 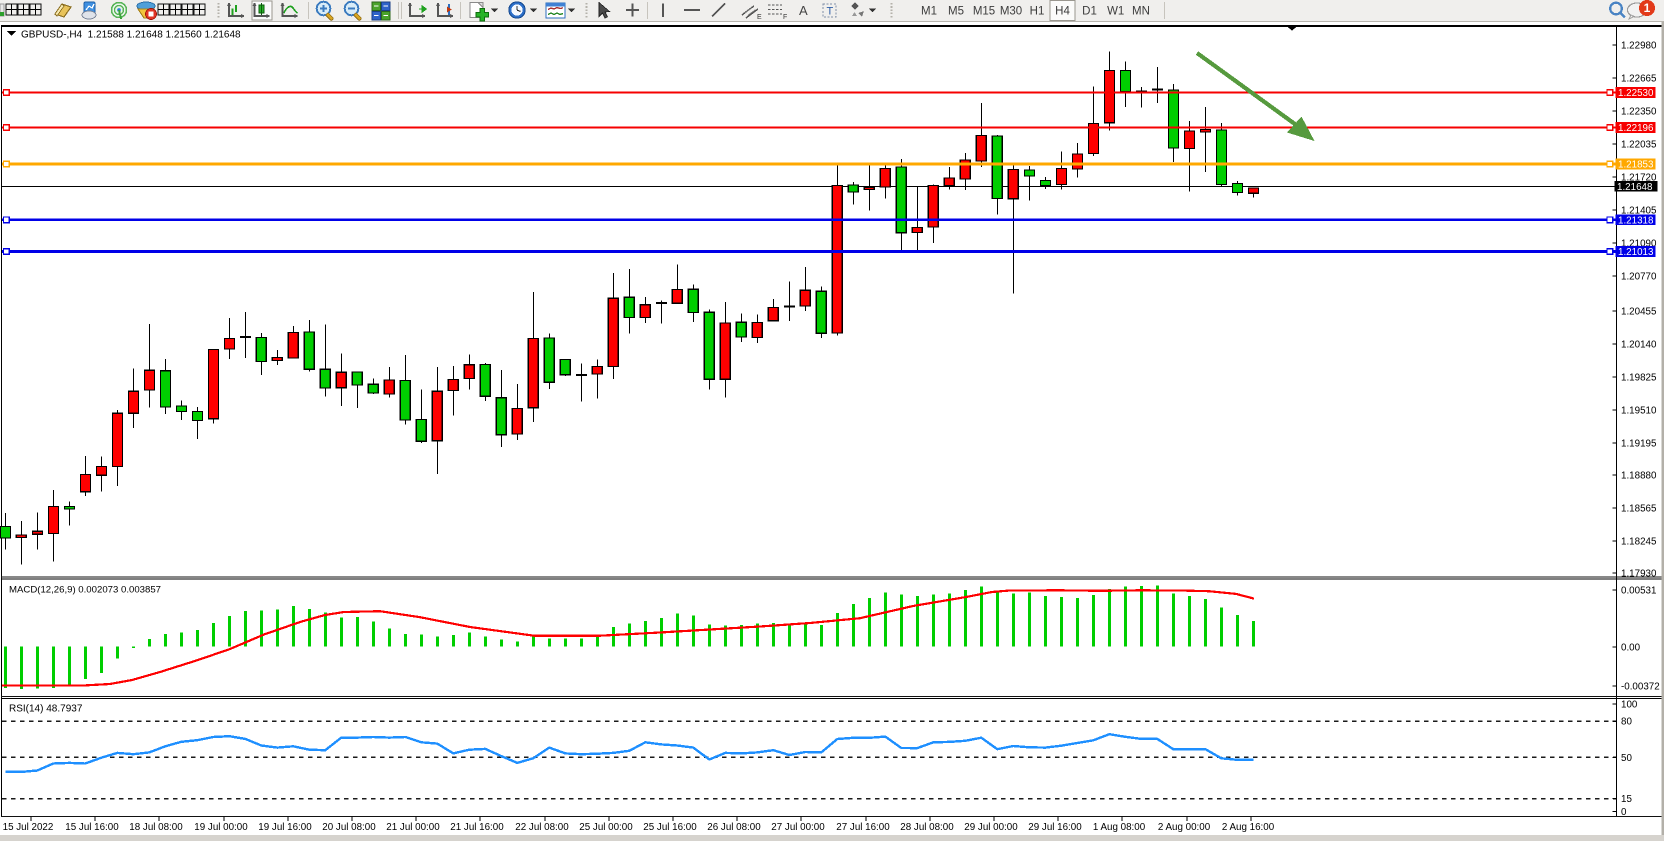 I want to click on svg-text: 1.22980, so click(x=1639, y=45).